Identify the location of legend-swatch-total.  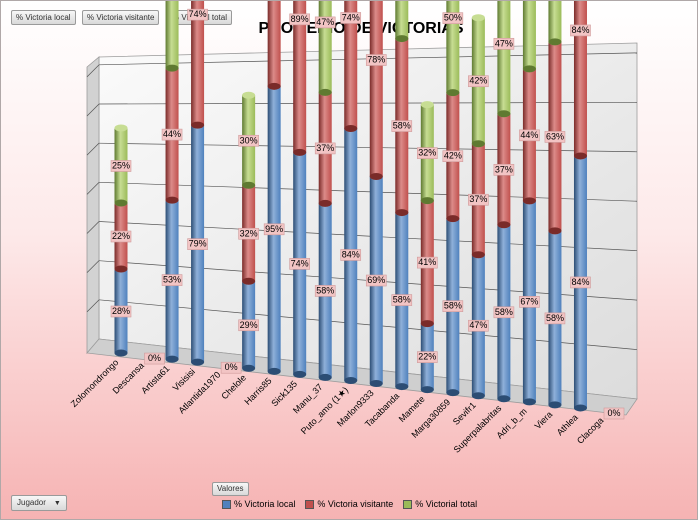
(408, 504).